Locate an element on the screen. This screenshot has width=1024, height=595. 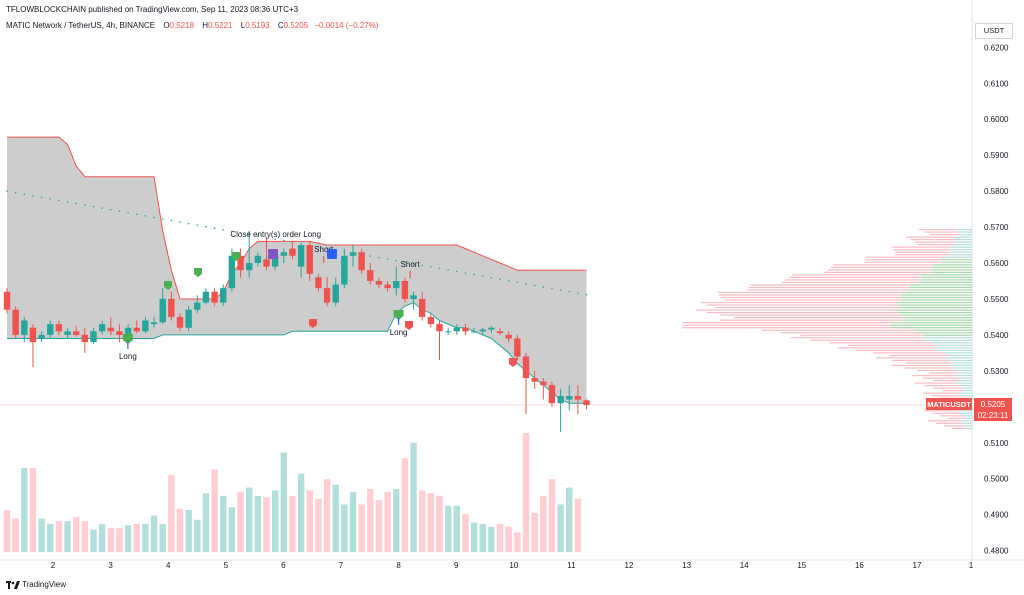
symbol-name: MATIC Network / TetherUS, 4h, BINANCE is located at coordinates (81, 25).